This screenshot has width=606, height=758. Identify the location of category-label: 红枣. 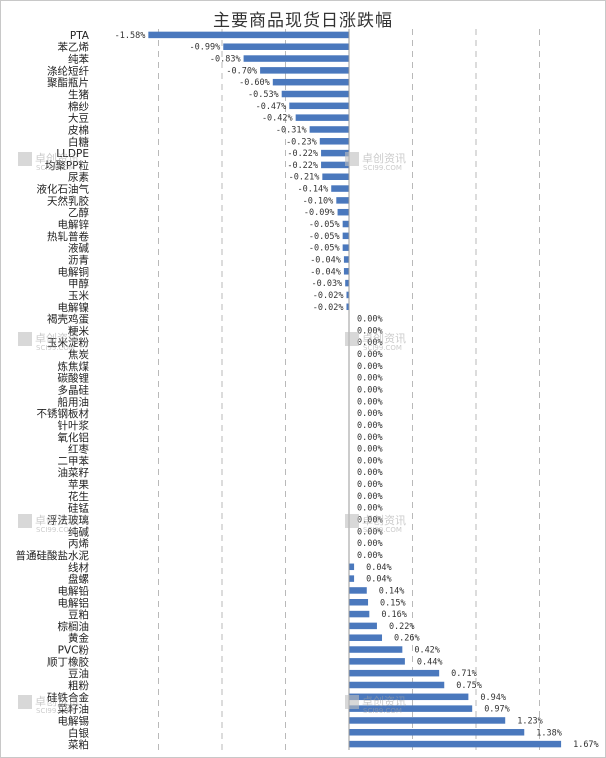
(78, 449).